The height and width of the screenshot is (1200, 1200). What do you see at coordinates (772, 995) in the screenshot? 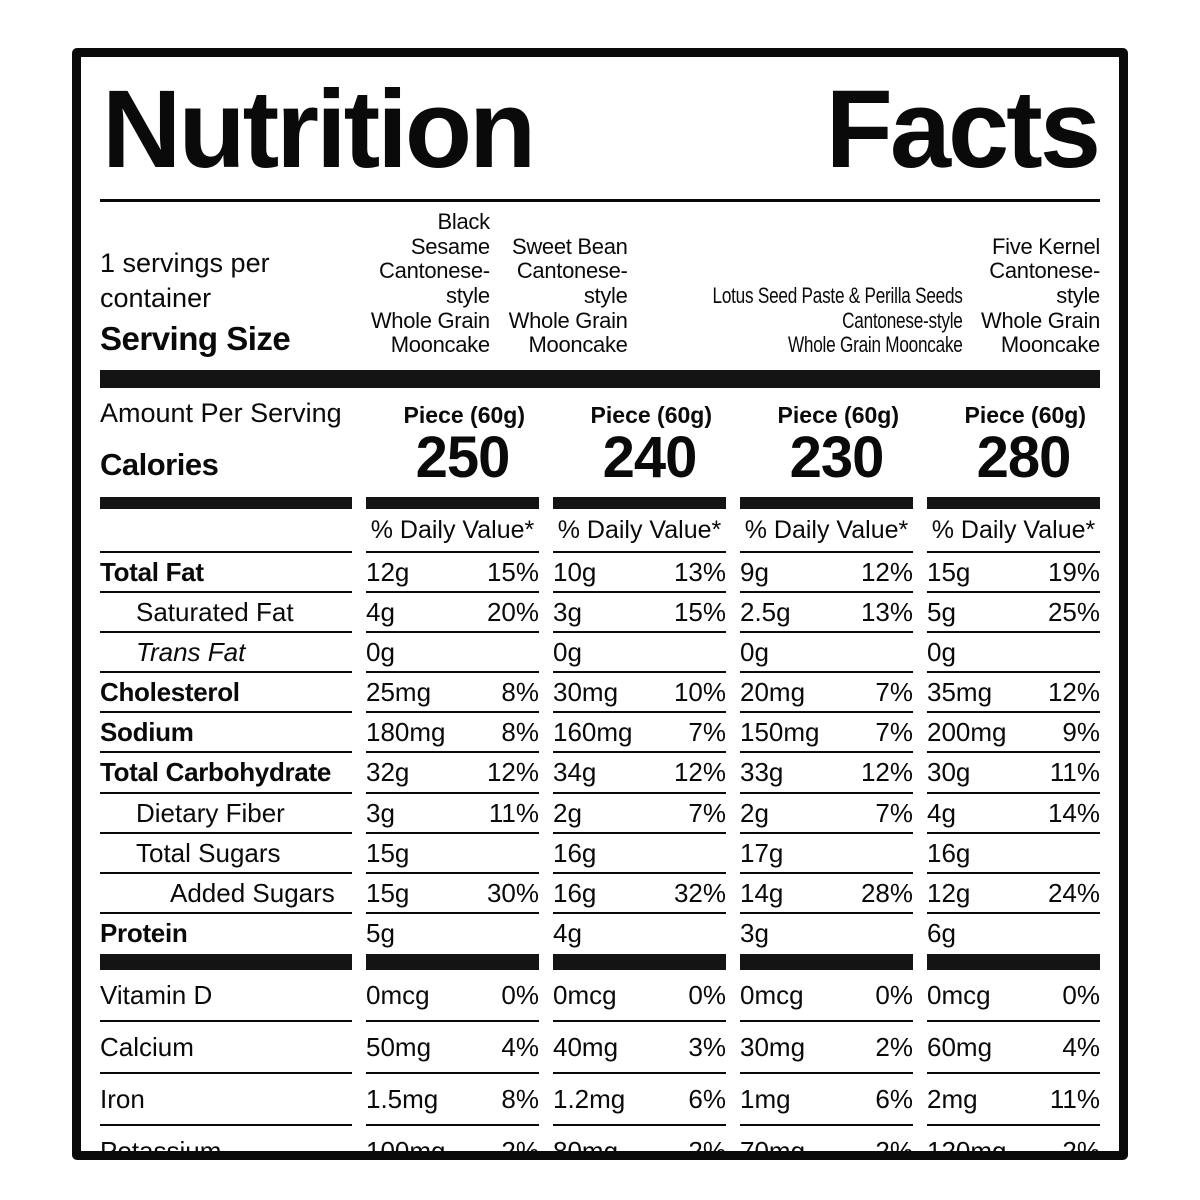
I see `nutrient-amount: 0mcg` at bounding box center [772, 995].